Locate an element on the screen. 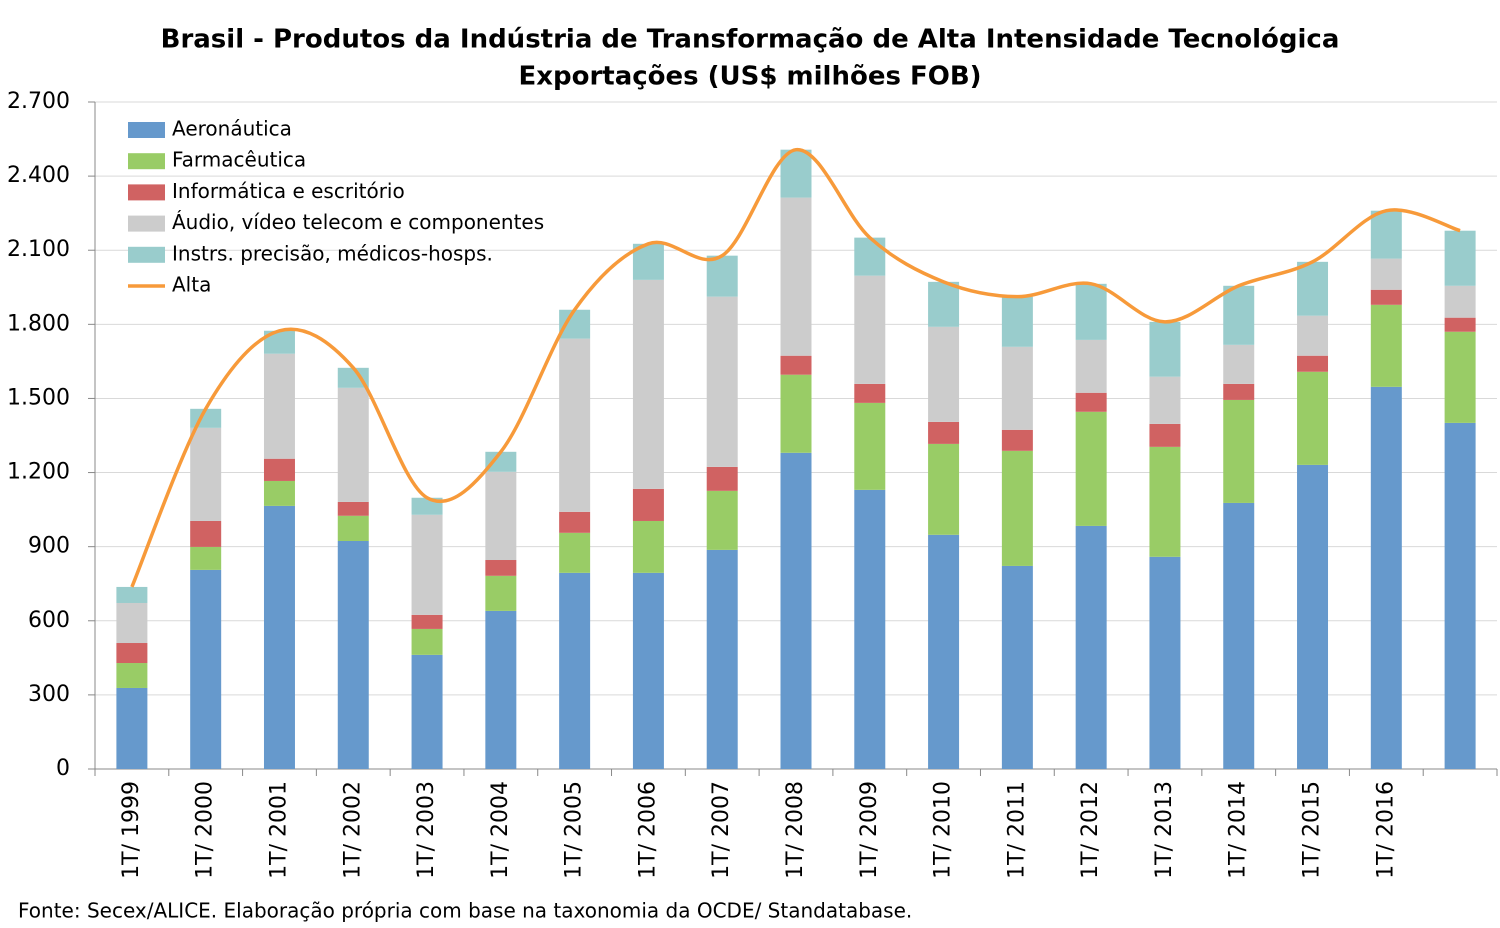 The width and height of the screenshot is (1500, 928). y-tick-label: 2.700 is located at coordinates (38, 101).